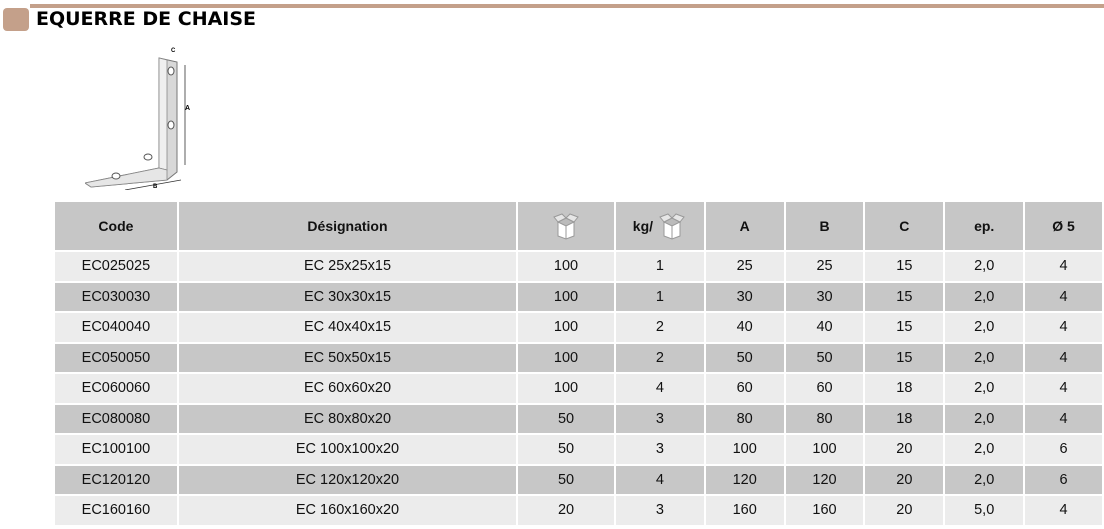 The width and height of the screenshot is (1104, 529). Describe the element at coordinates (567, 6) in the screenshot. I see `title-rule` at that location.